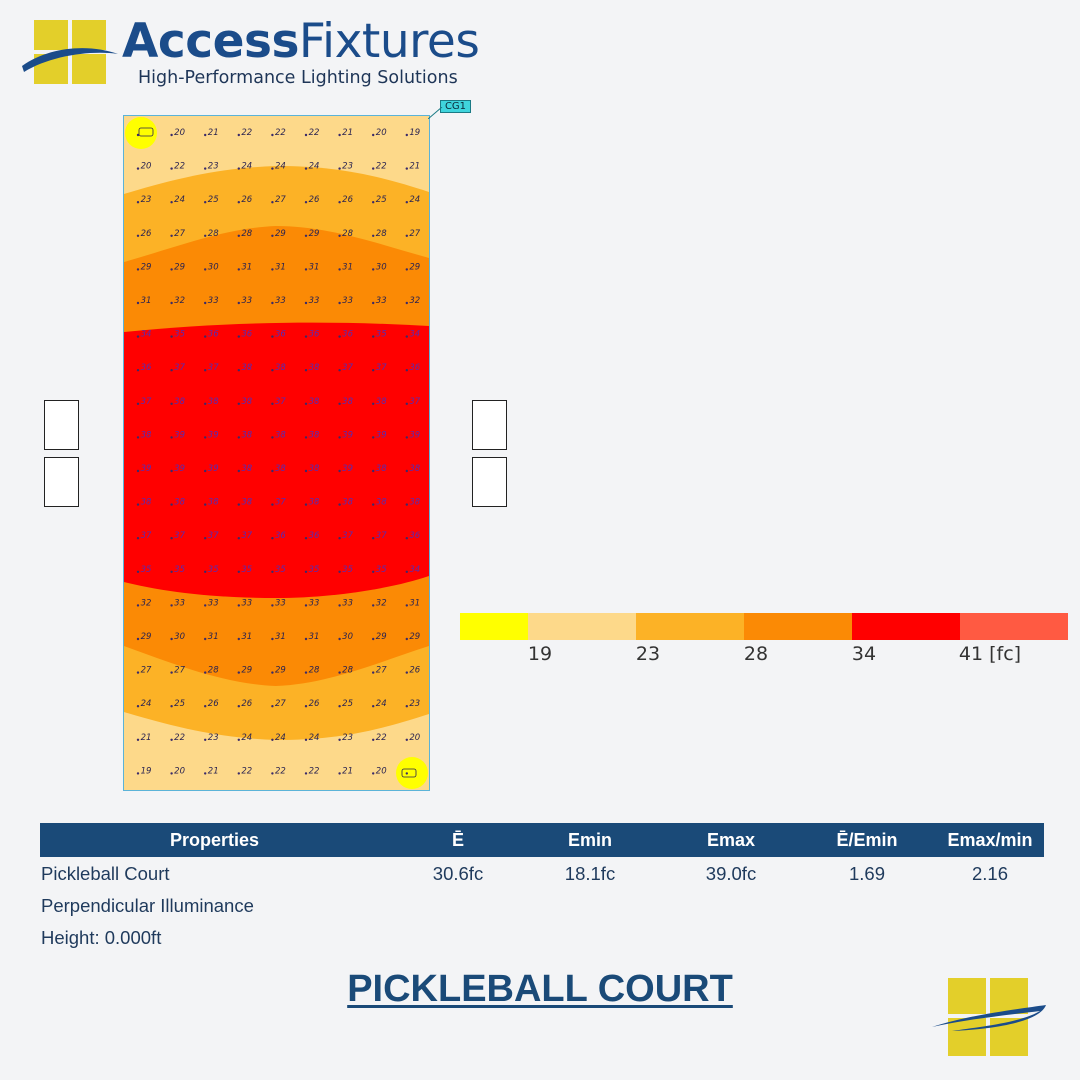  Describe the element at coordinates (412, 773) in the screenshot. I see `min-spot-bottom-right` at that location.